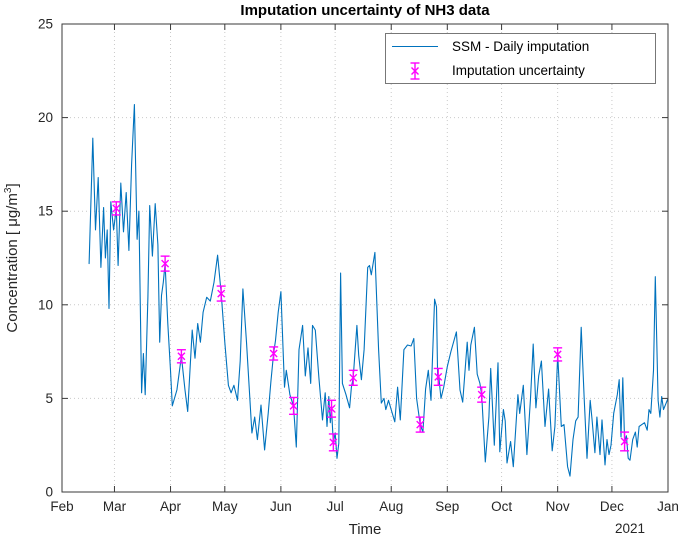 This screenshot has height=545, width=685. Describe the element at coordinates (612, 506) in the screenshot. I see `x-tick-label: Dec` at that location.